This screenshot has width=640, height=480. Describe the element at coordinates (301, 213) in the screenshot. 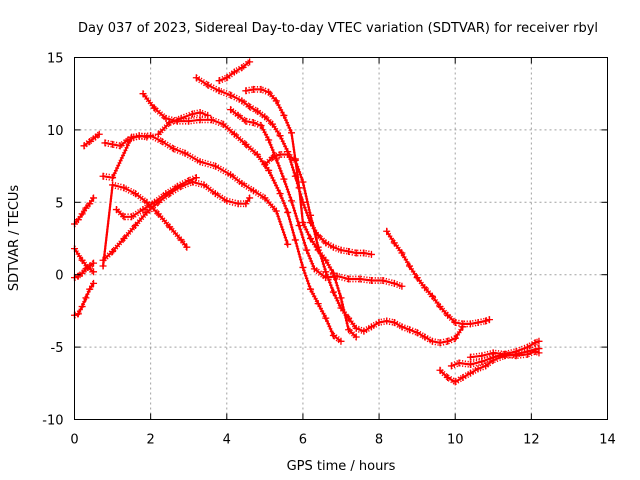

I see `series-arc15` at that location.